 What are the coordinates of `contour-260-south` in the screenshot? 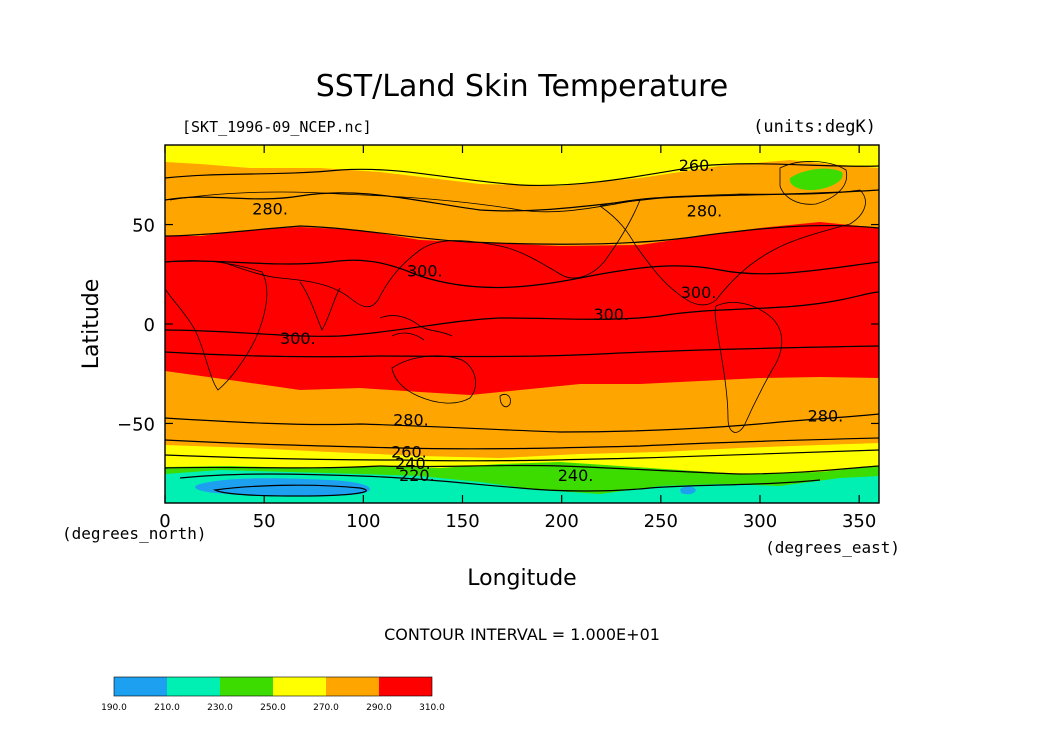 It's located at (522, 455).